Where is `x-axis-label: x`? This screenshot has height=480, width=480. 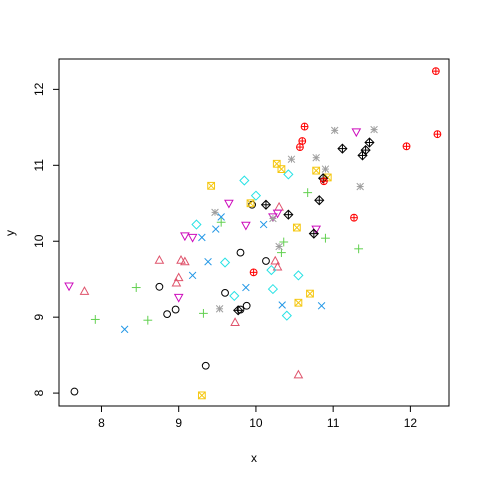
x-axis-label: x is located at coordinates (254, 458).